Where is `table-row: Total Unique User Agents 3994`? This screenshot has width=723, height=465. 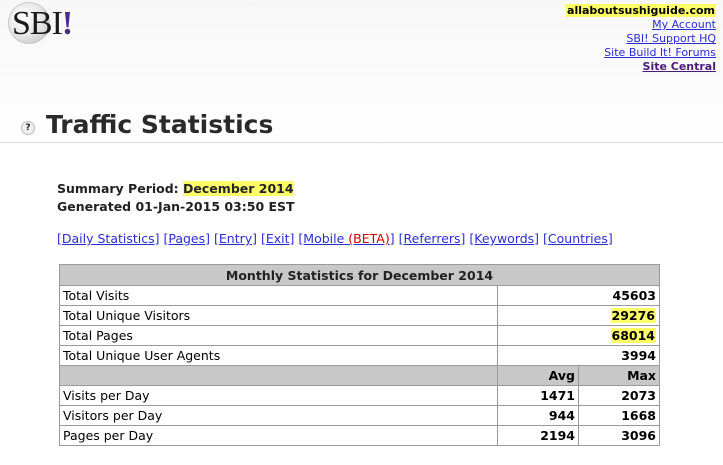
table-row: Total Unique User Agents 3994 is located at coordinates (359, 355).